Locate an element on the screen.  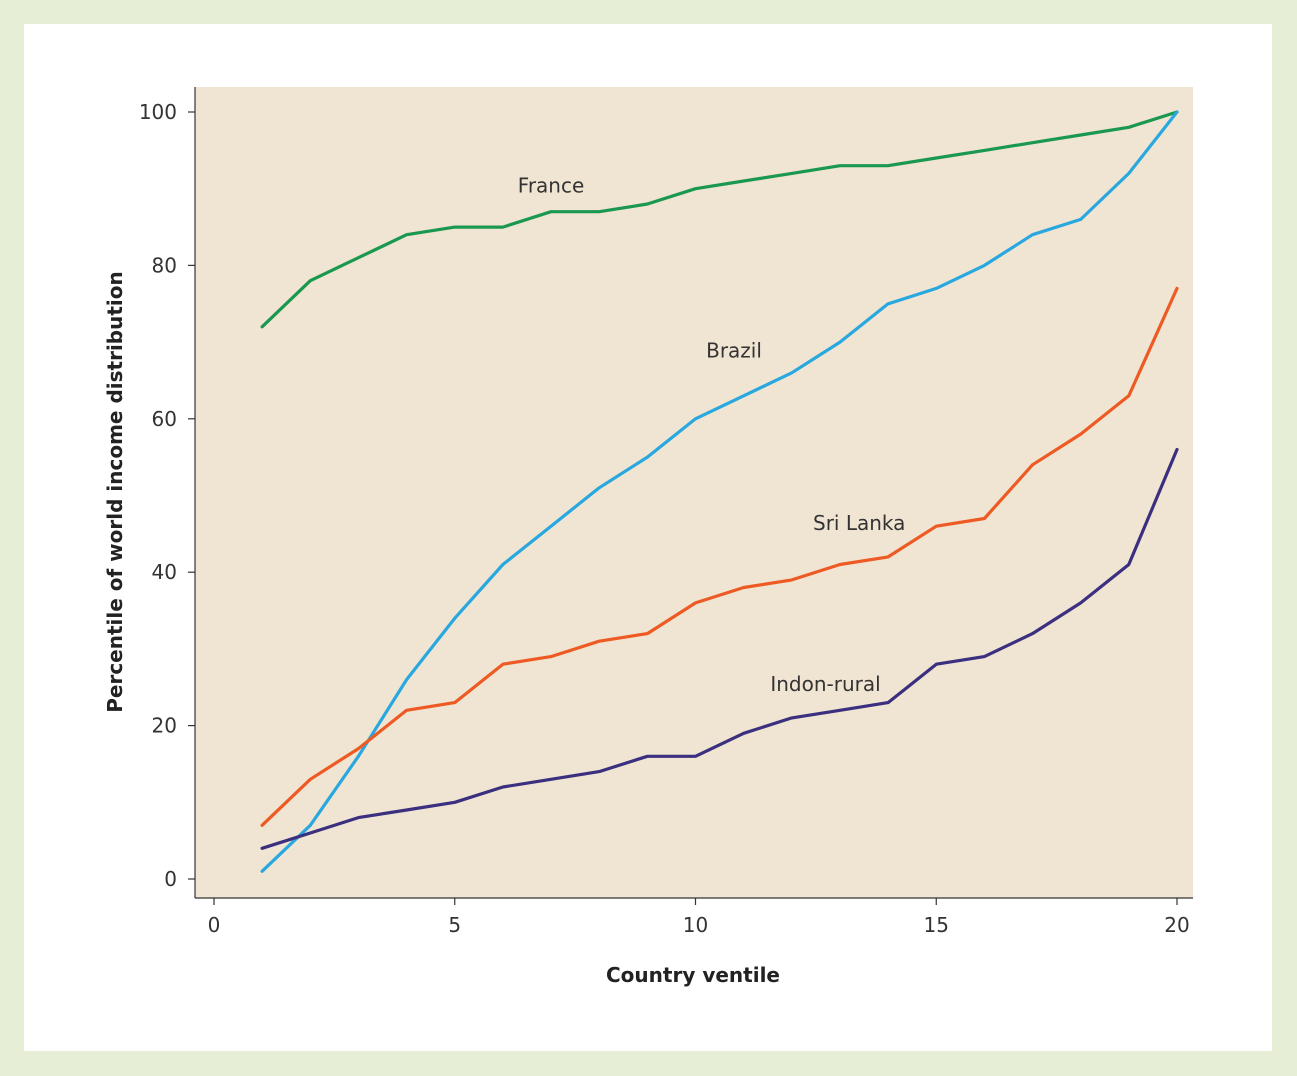
x-tick-label: 15 is located at coordinates (936, 925).